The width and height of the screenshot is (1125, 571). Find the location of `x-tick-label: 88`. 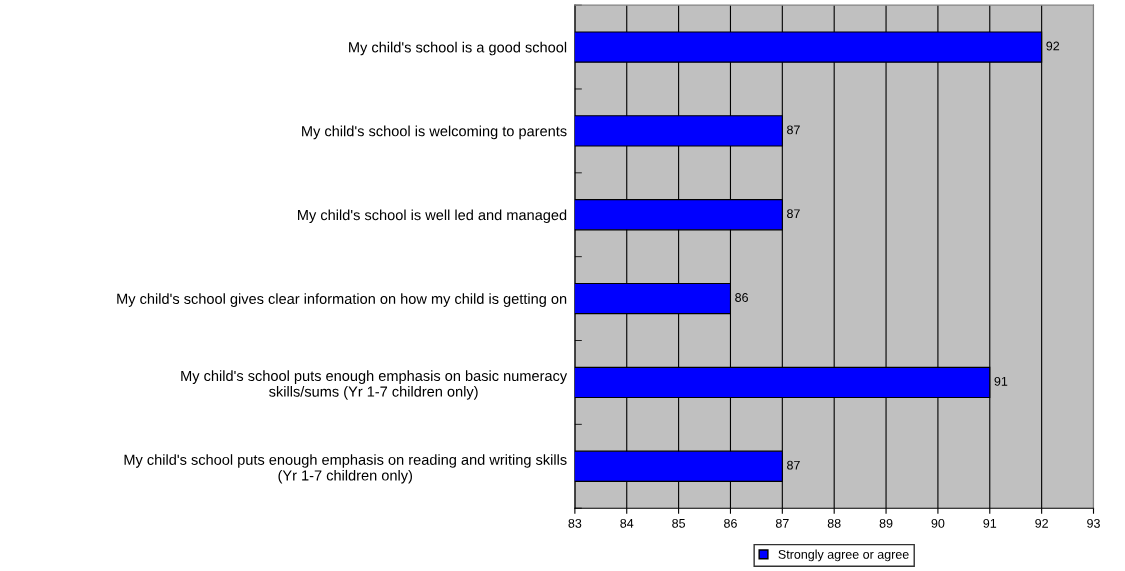

x-tick-label: 88 is located at coordinates (834, 523).